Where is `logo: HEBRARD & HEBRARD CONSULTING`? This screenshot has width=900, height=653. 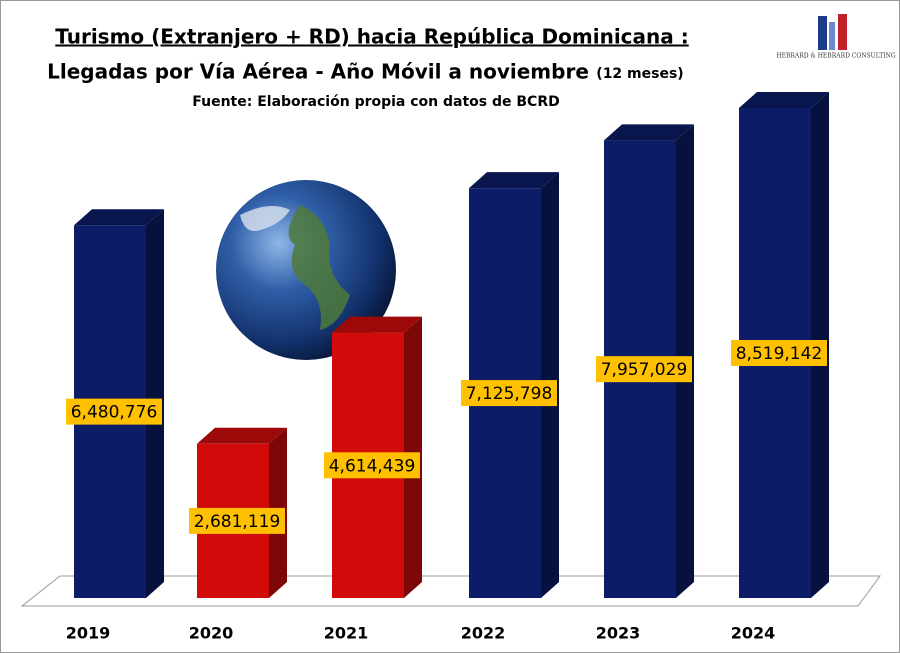 logo: HEBRARD & HEBRARD CONSULTING is located at coordinates (836, 37).